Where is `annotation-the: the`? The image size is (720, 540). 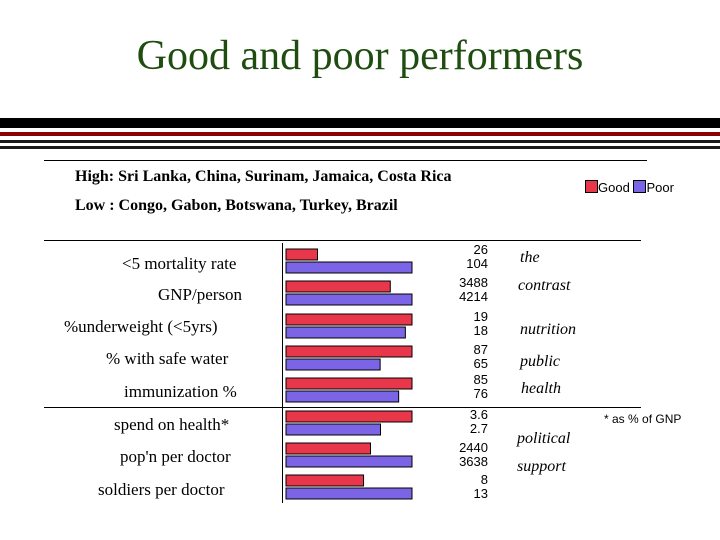 annotation-the: the is located at coordinates (530, 257).